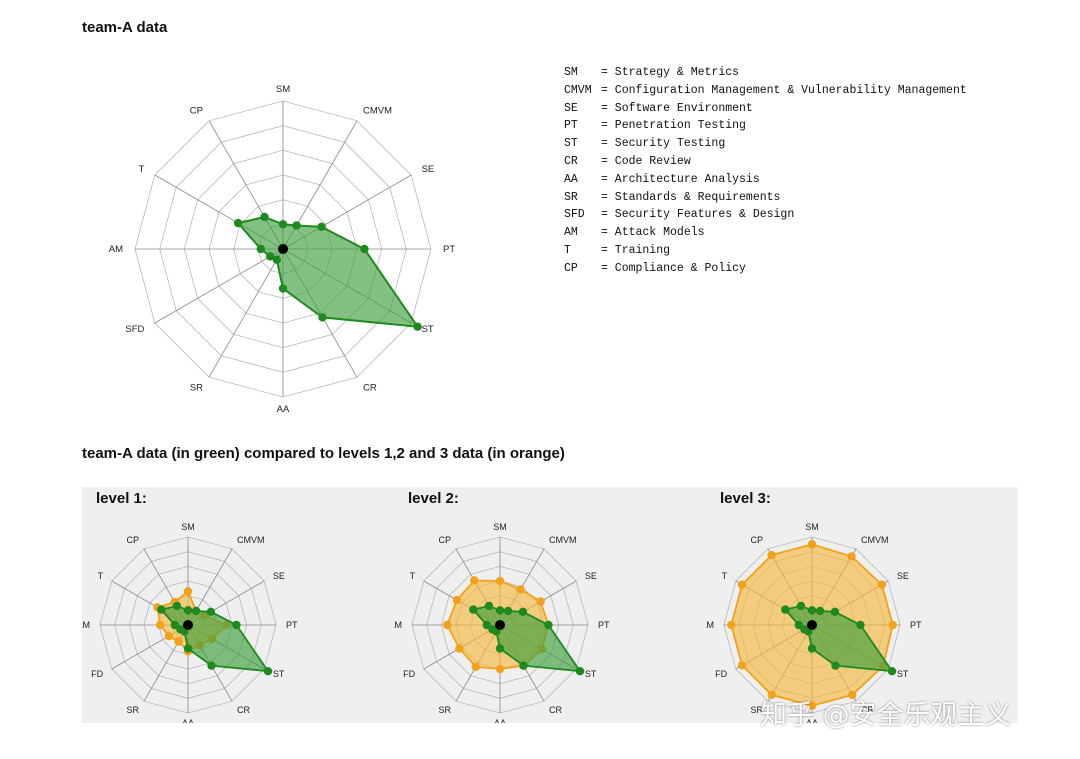 The width and height of the screenshot is (1080, 759). I want to click on data-point-level-2-sm, so click(500, 581).